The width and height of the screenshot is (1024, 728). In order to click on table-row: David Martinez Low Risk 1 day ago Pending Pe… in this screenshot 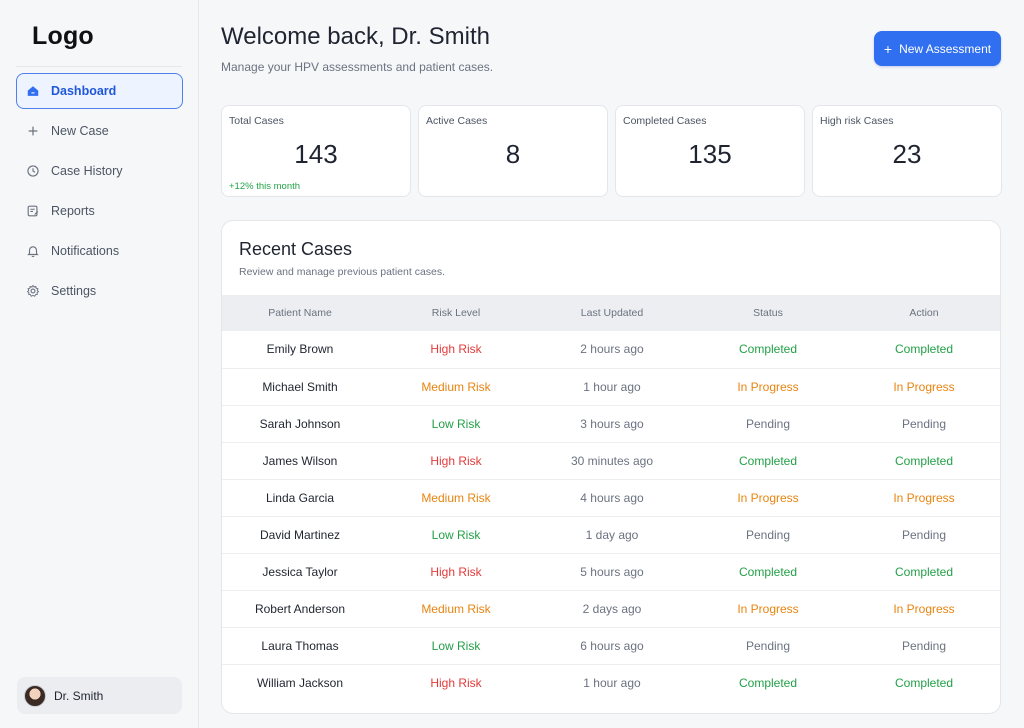, I will do `click(611, 534)`.